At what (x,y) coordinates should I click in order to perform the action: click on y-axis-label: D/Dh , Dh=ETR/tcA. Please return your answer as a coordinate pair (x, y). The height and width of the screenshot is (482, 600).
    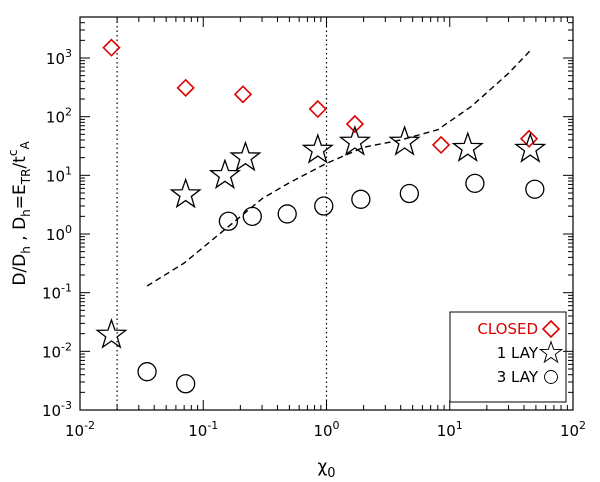
    Looking at the image, I should click on (19, 213).